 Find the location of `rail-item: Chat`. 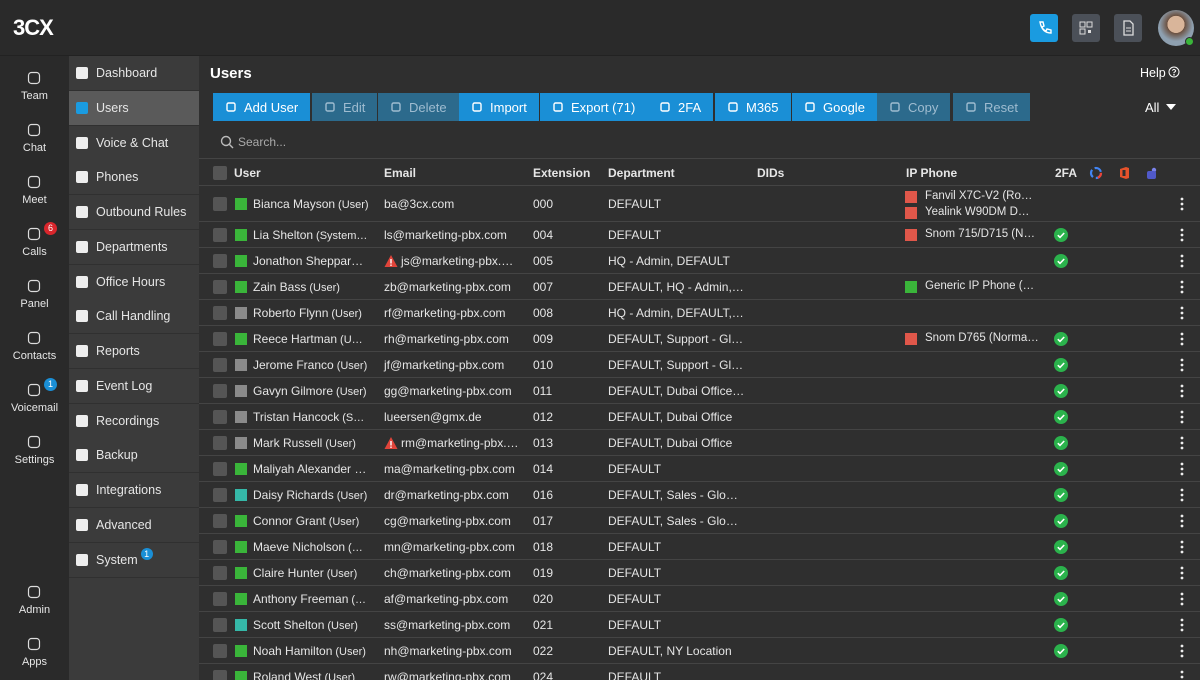

rail-item: Chat is located at coordinates (34, 137).